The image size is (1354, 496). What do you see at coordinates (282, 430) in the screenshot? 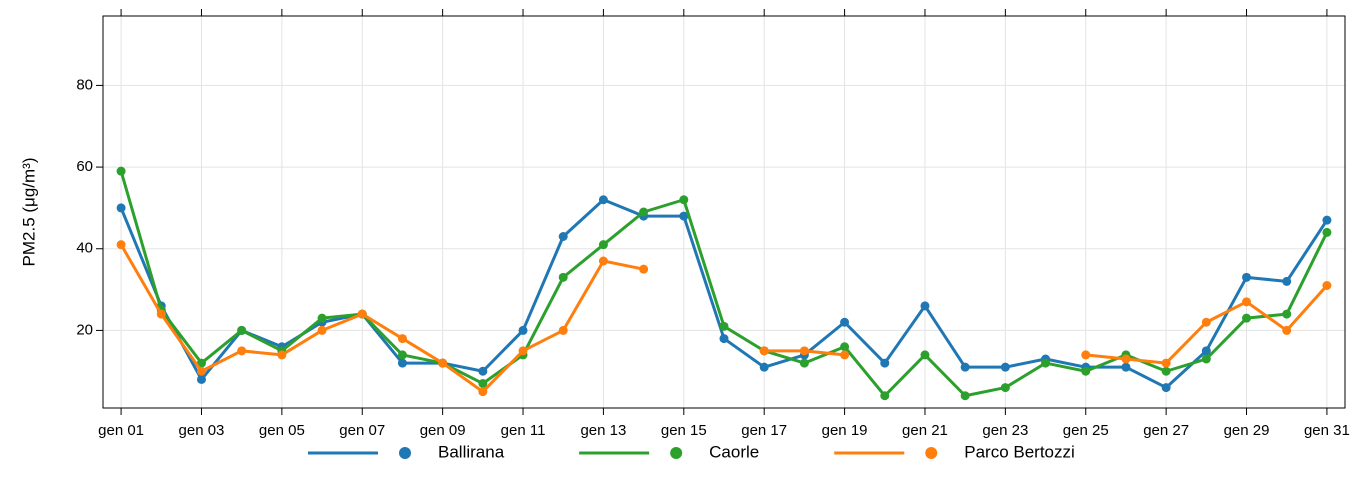
I see `x-tick-label: gen 05` at bounding box center [282, 430].